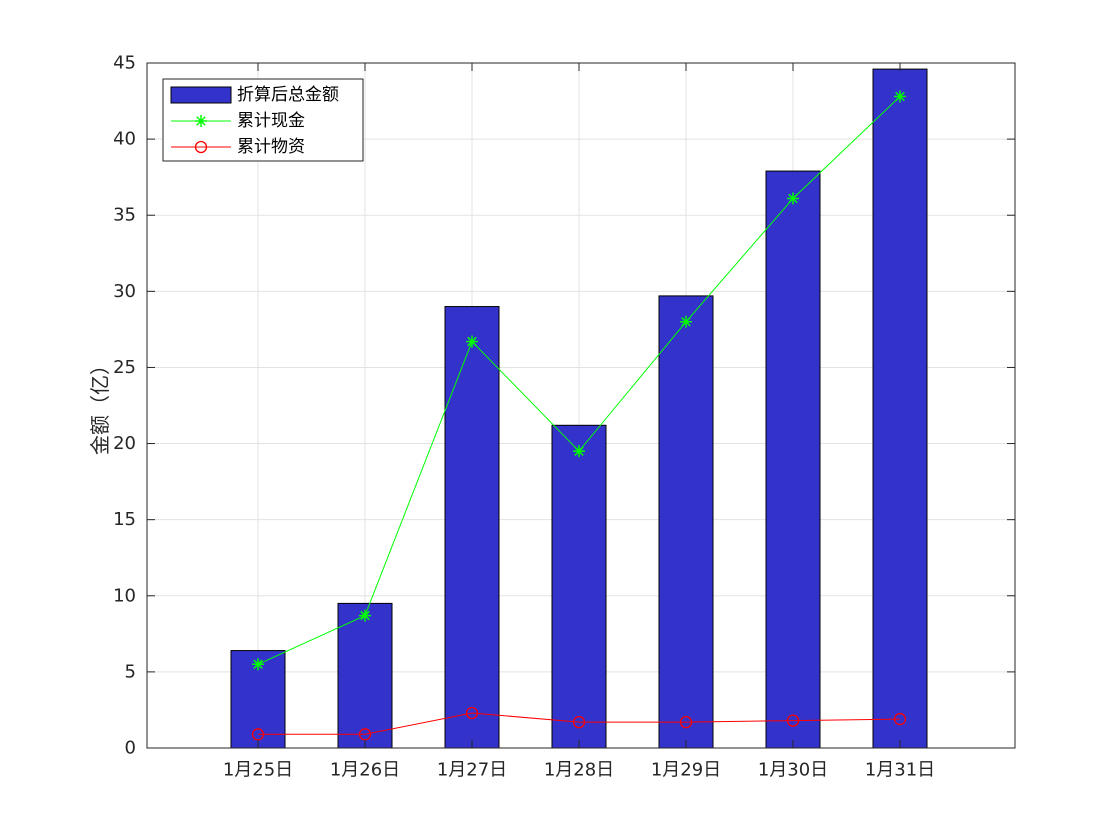 This screenshot has height=840, width=1120. I want to click on y-tick-label: 10, so click(124, 595).